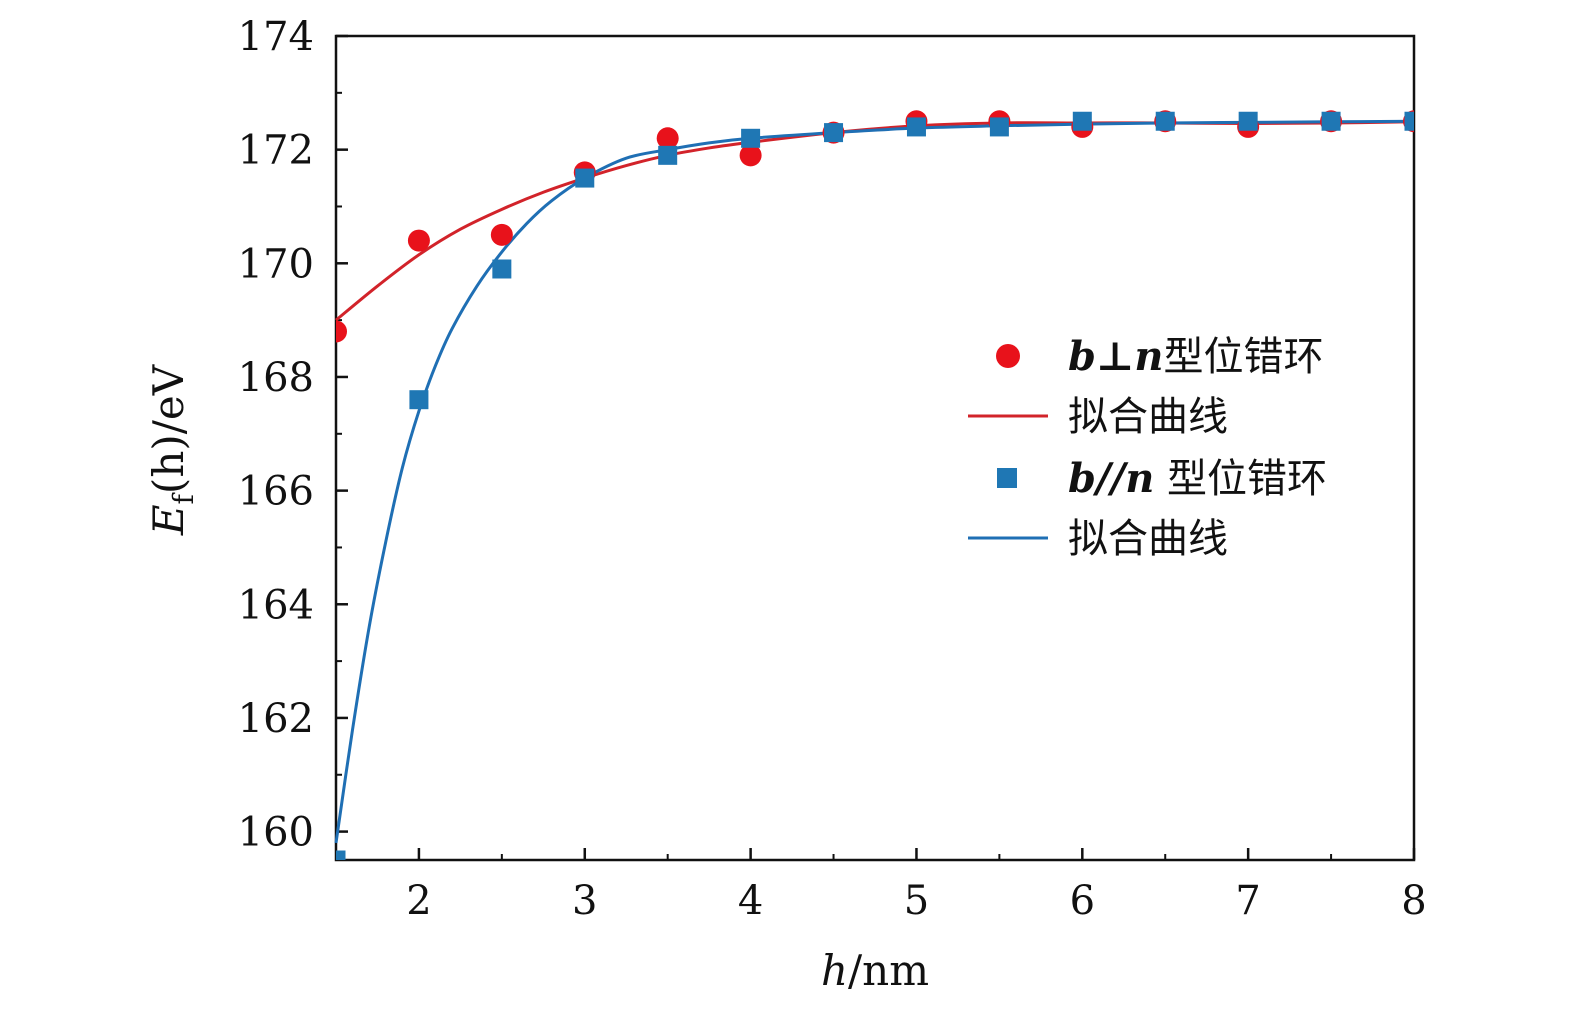 This screenshot has height=1014, width=1575. Describe the element at coordinates (1243, 357) in the screenshot. I see `legend-item-1-suffix: 型位错环` at that location.